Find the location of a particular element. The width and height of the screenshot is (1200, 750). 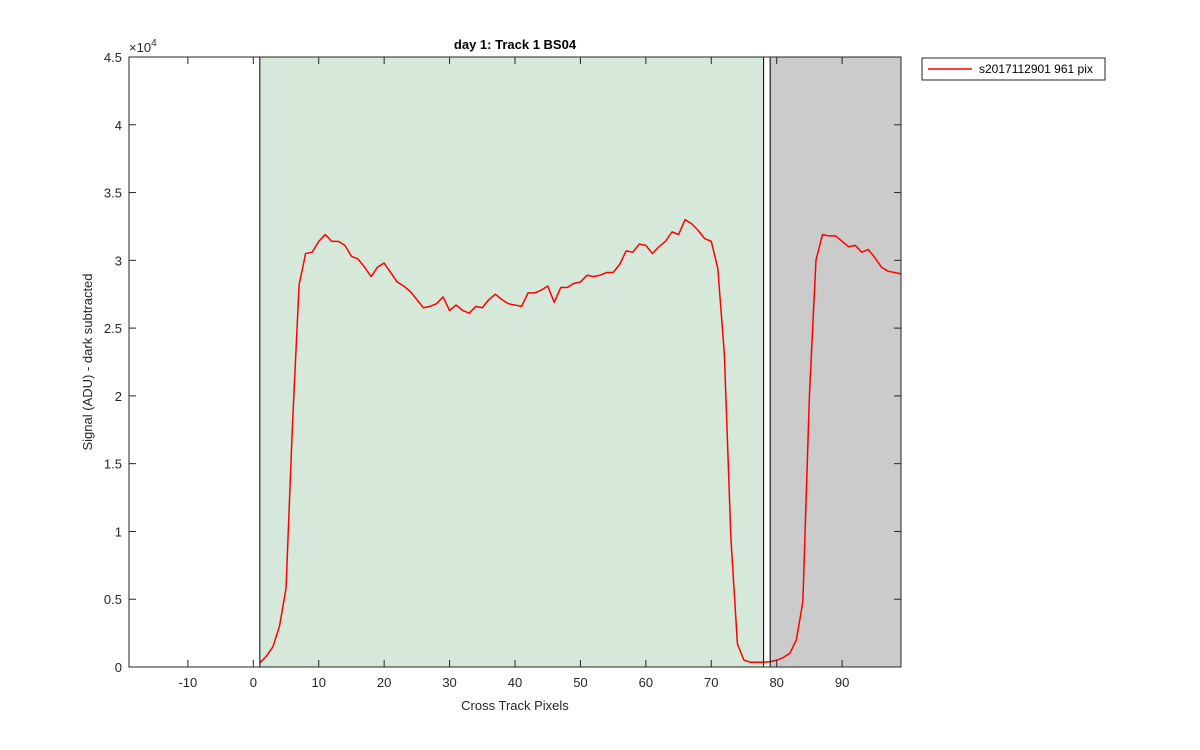

y-tick-label: 0 is located at coordinates (118, 667).